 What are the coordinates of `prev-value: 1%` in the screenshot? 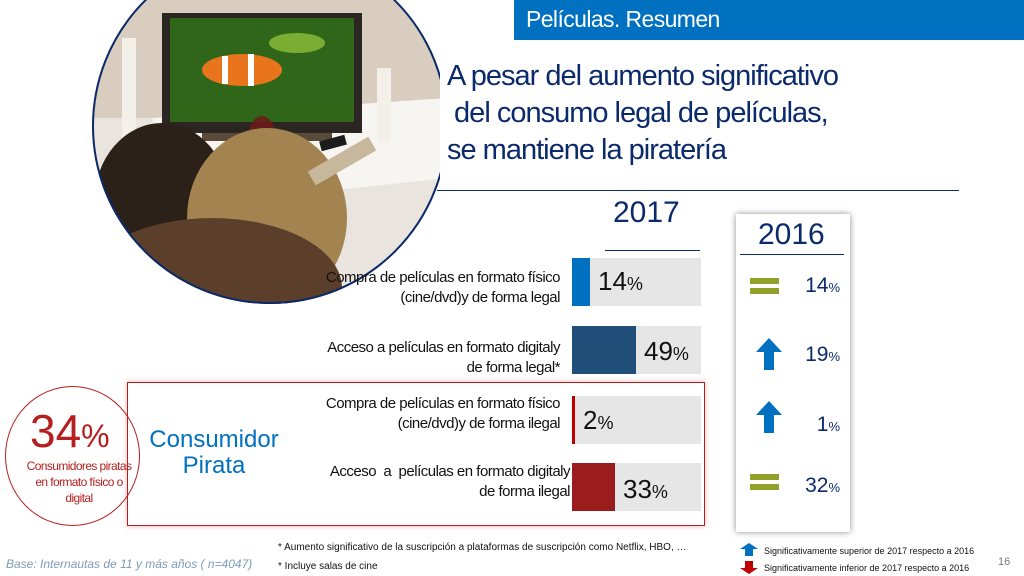 It's located at (828, 425).